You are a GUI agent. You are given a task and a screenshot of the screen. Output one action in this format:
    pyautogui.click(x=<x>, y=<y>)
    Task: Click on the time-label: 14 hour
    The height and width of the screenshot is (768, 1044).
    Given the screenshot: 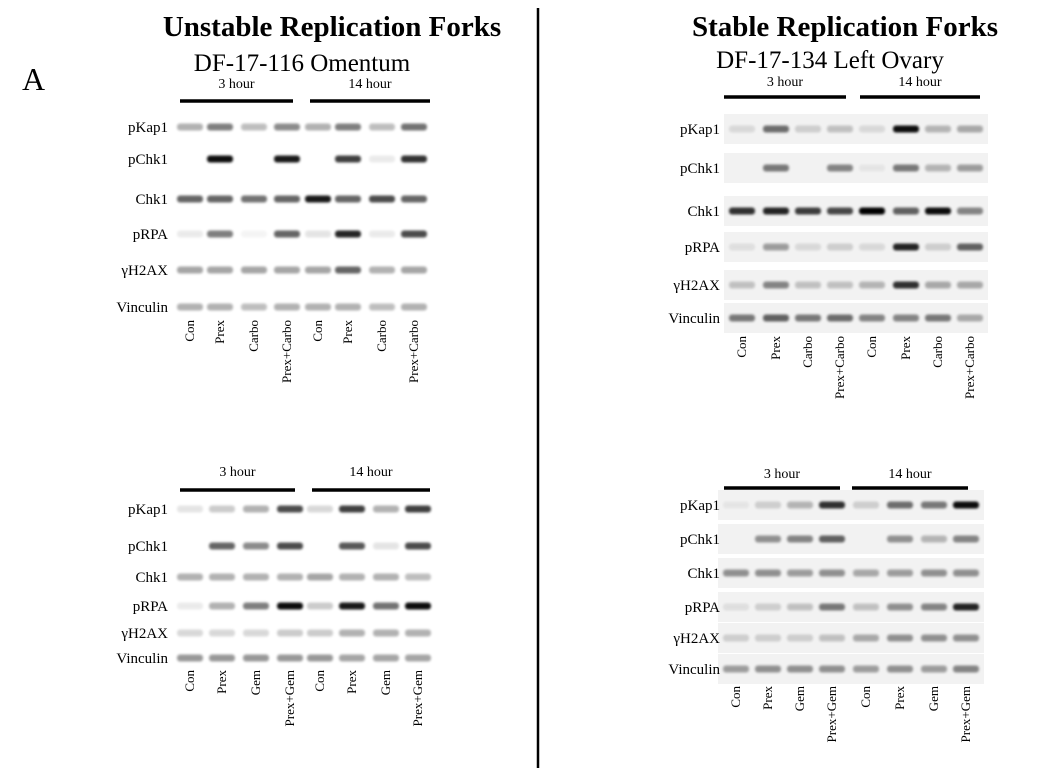 What is the action you would take?
    pyautogui.click(x=920, y=82)
    